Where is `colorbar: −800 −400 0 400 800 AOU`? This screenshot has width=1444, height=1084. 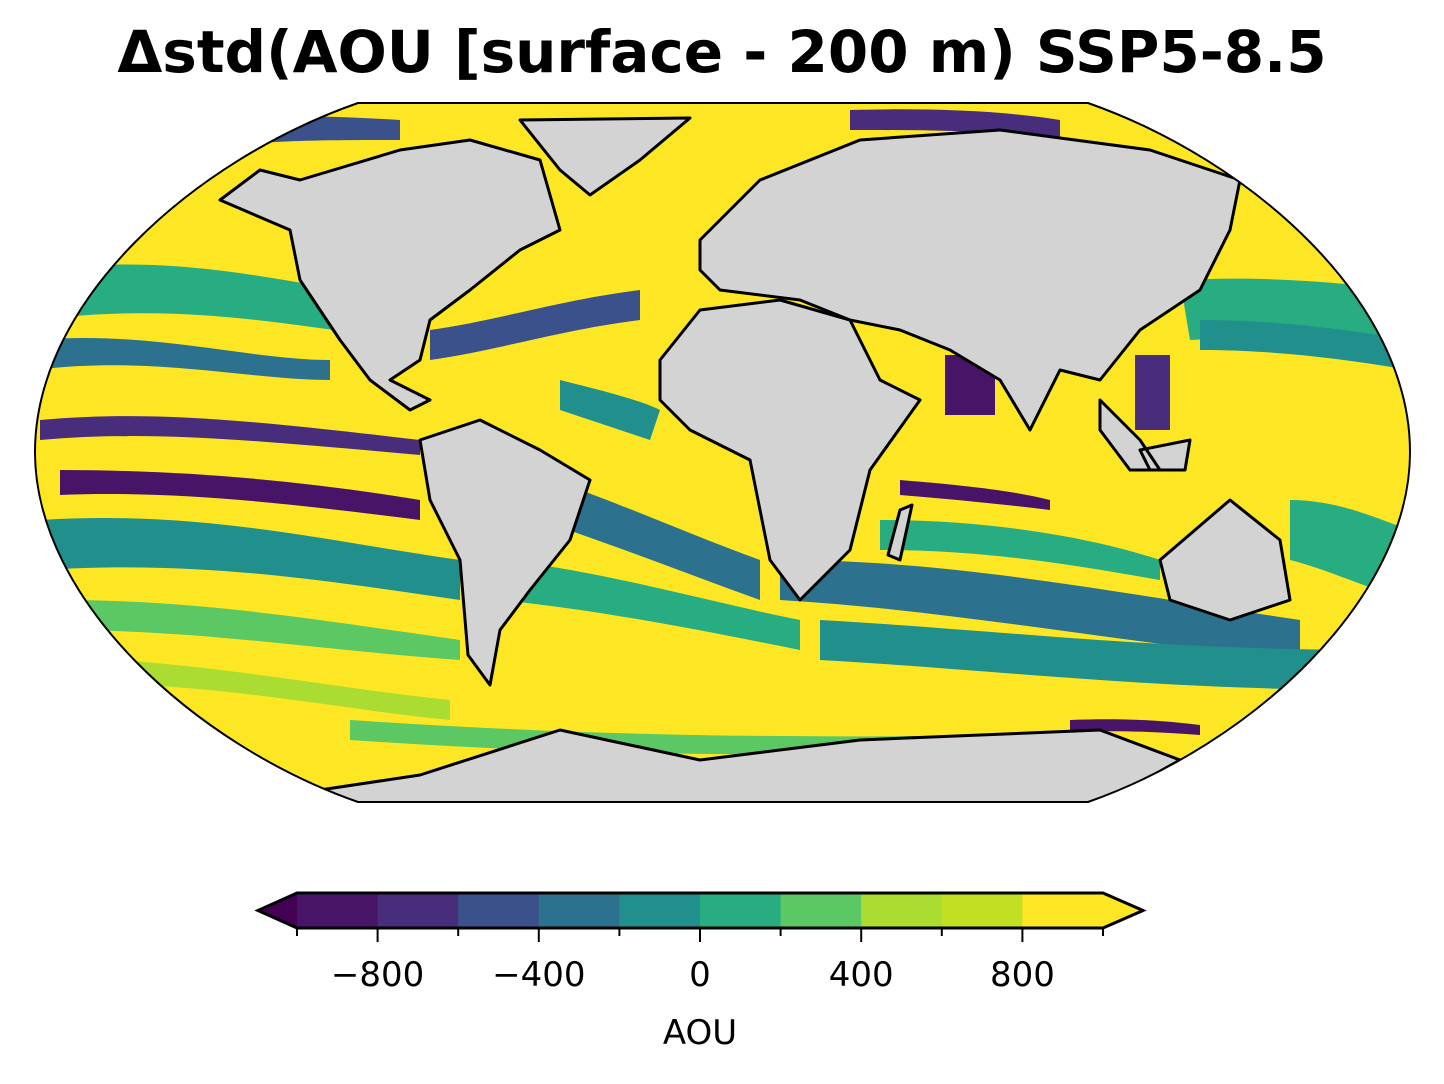 colorbar: −800 −400 0 400 800 AOU is located at coordinates (700, 972).